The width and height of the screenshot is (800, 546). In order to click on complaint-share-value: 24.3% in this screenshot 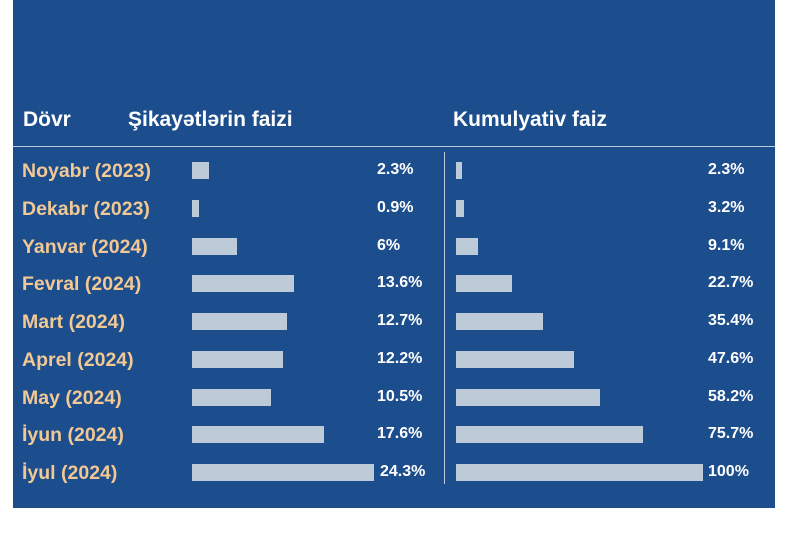, I will do `click(403, 471)`.